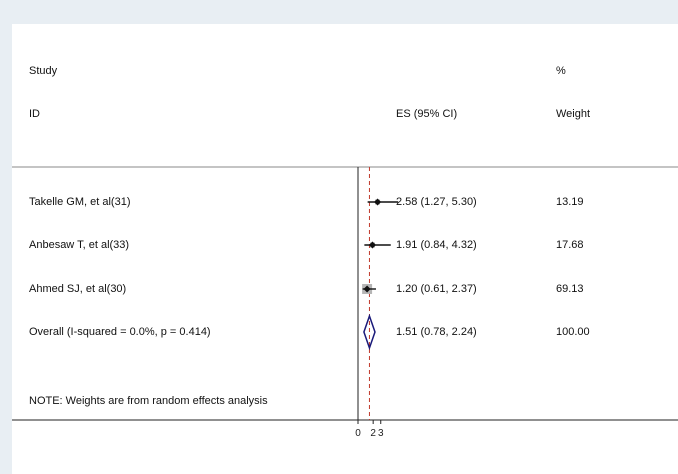  I want to click on weight-header: Weight, so click(573, 114).